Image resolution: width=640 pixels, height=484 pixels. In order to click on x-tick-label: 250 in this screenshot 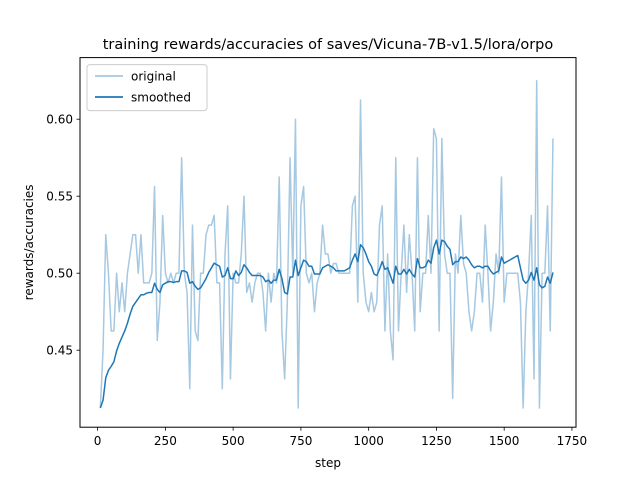, I will do `click(165, 441)`.